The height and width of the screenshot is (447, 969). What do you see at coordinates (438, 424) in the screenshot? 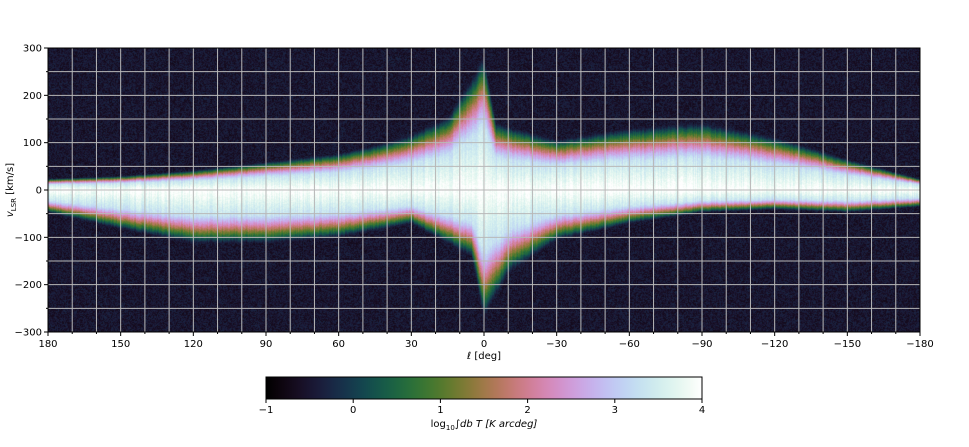
I see `colorbar-label-prefix: log` at bounding box center [438, 424].